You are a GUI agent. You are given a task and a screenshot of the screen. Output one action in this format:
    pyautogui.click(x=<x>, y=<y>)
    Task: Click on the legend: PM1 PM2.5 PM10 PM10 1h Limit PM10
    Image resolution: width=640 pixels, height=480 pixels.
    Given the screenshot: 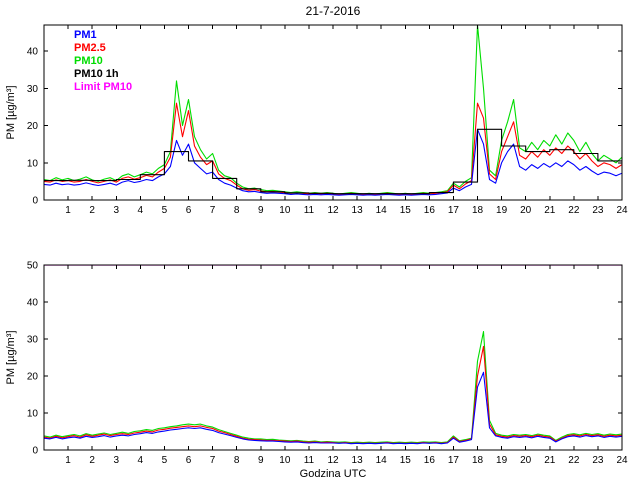 What is the action you would take?
    pyautogui.click(x=103, y=61)
    